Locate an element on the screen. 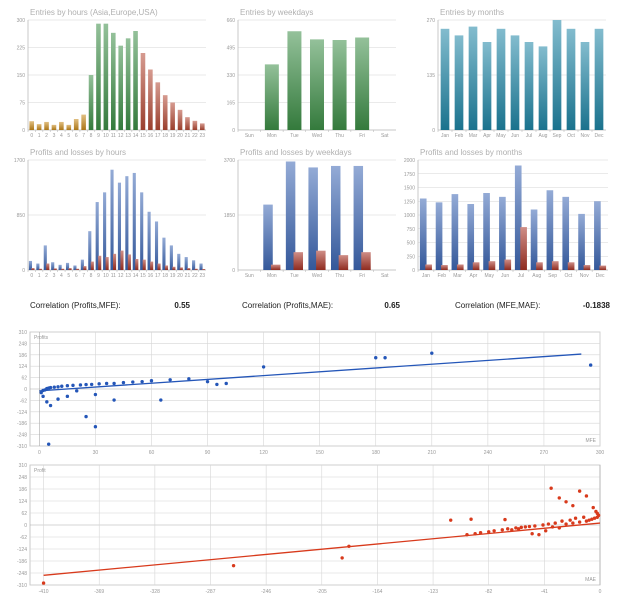 The image size is (632, 600). y-tick-label: 124 is located at coordinates (23, 502).